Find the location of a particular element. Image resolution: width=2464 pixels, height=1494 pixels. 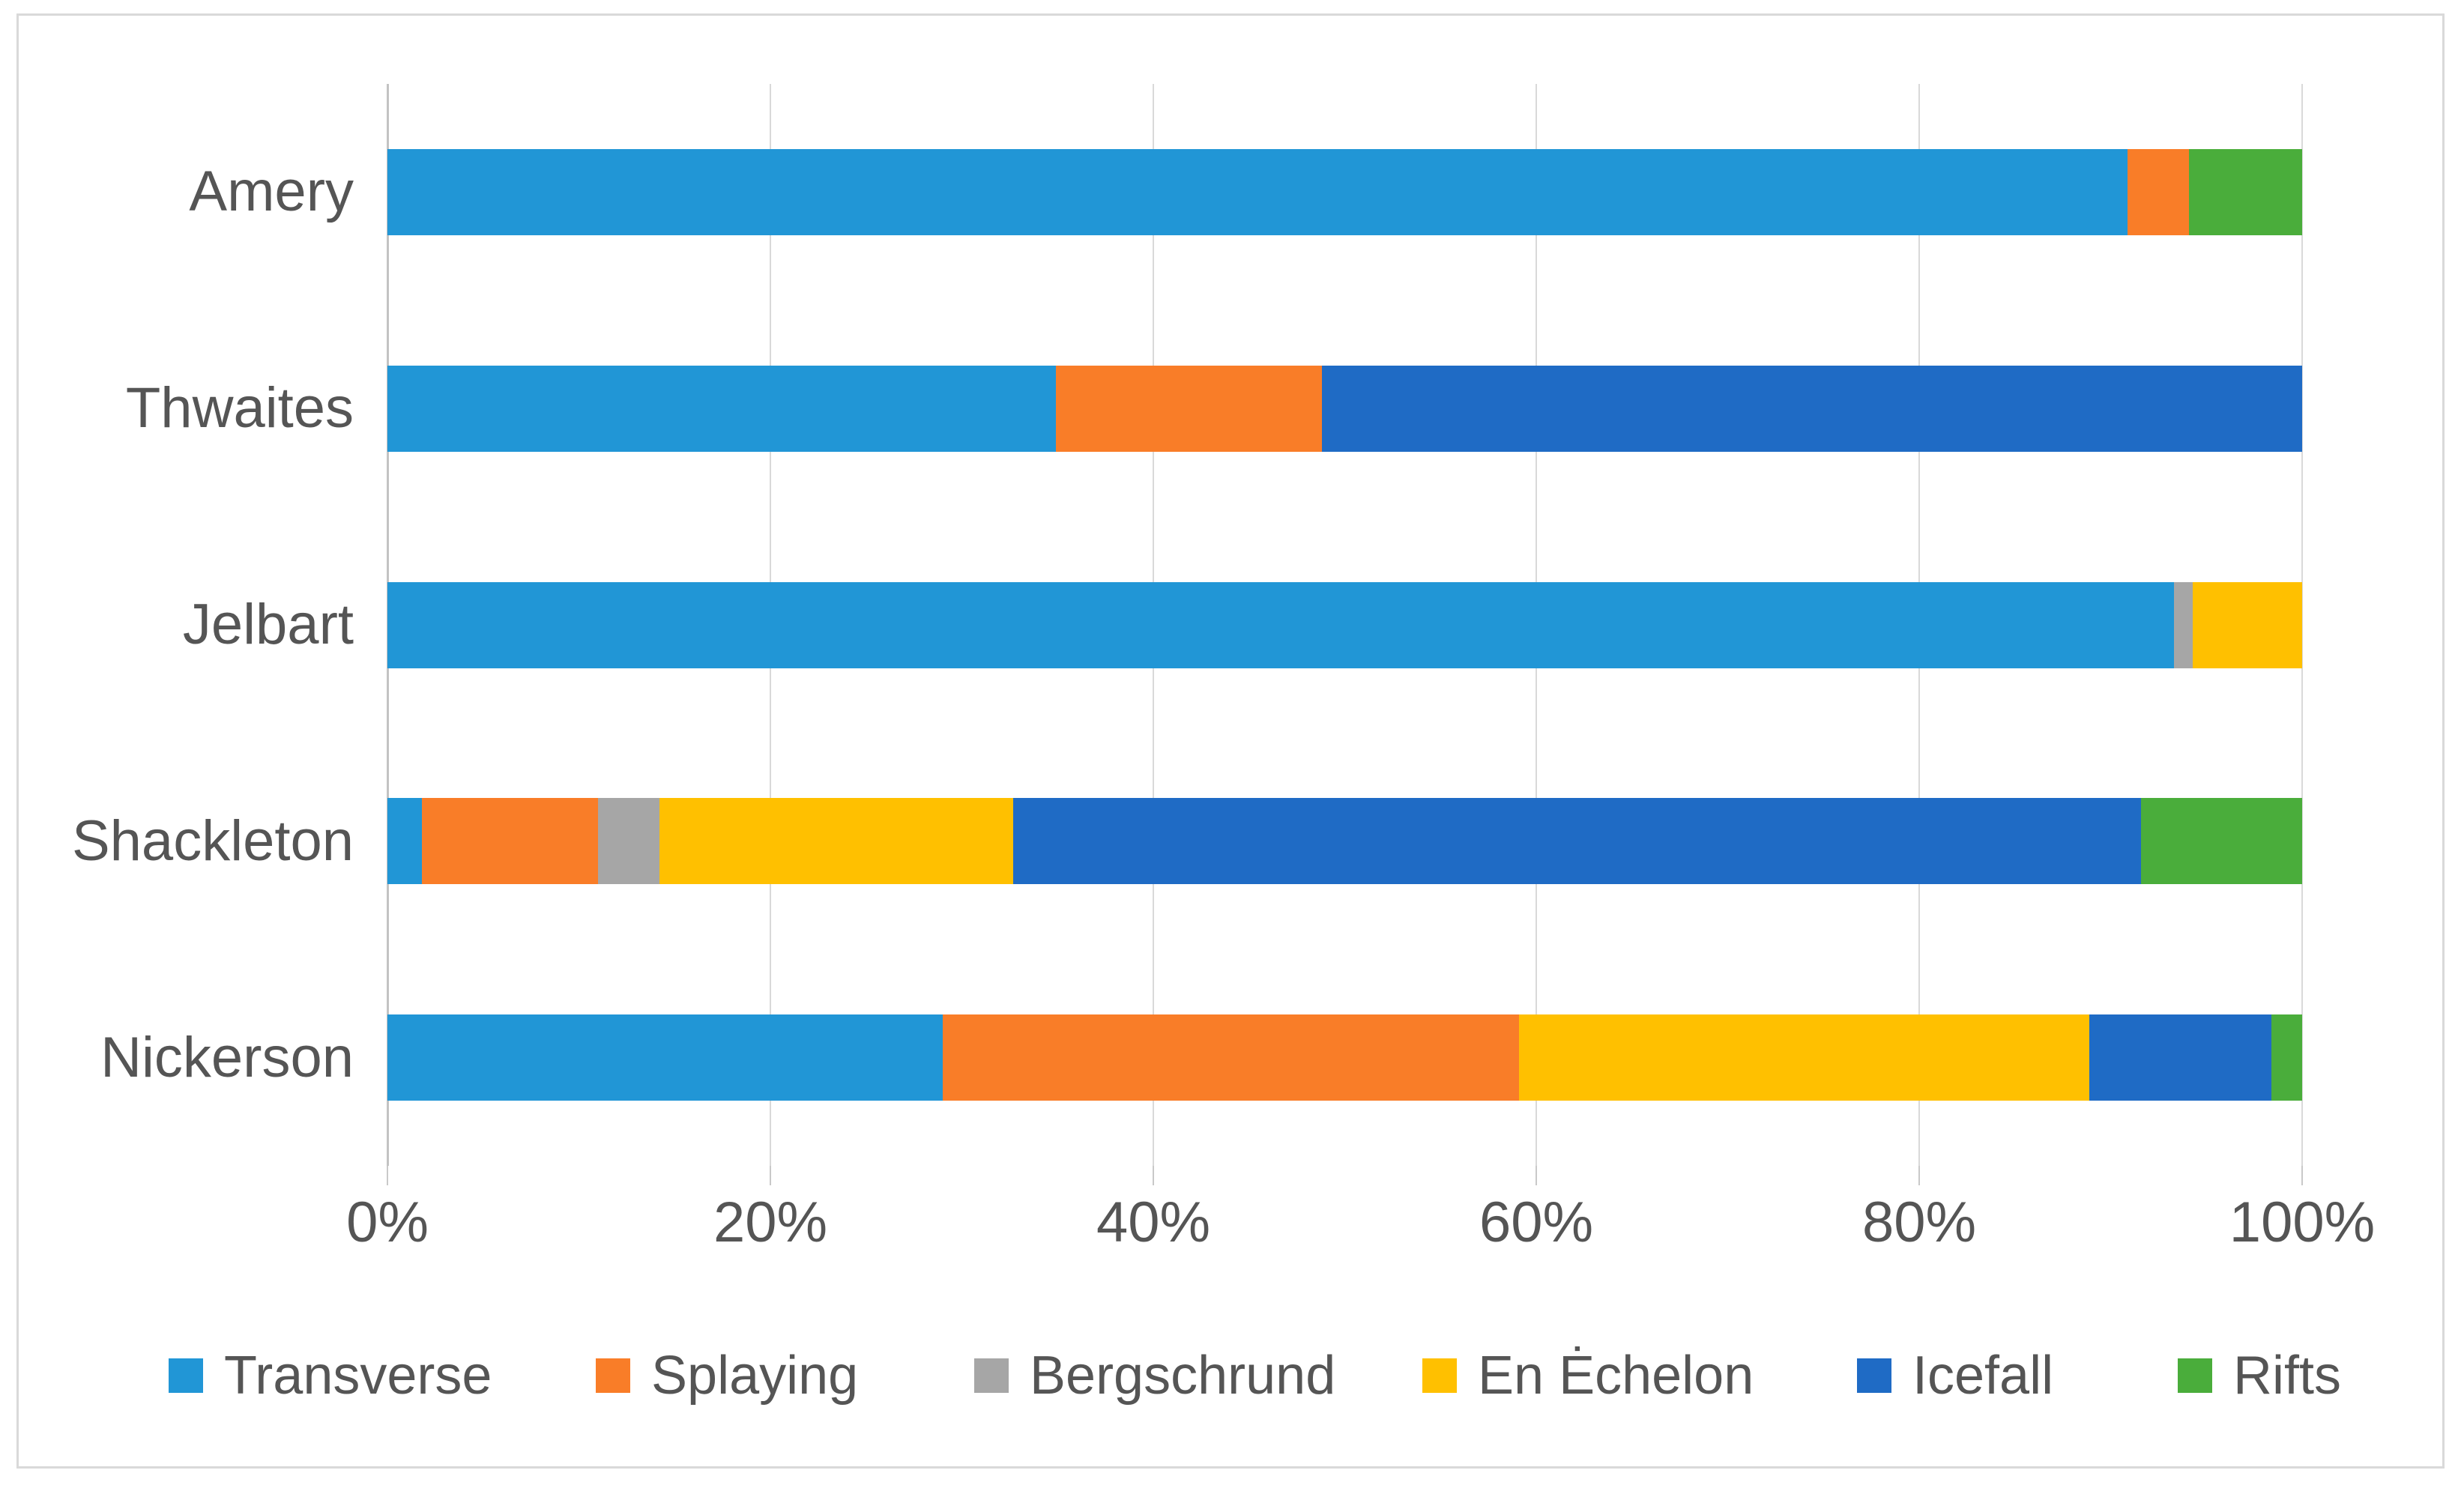

legend-label: En Ėchelon is located at coordinates (1616, 1376).